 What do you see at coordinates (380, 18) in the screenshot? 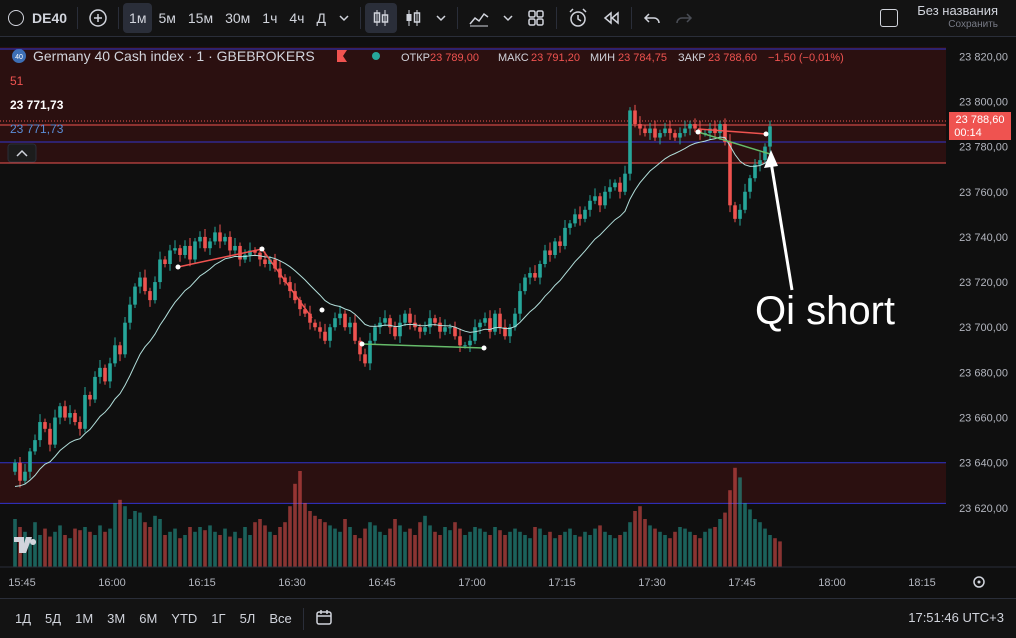
I see `candles-chart-type-button` at bounding box center [380, 18].